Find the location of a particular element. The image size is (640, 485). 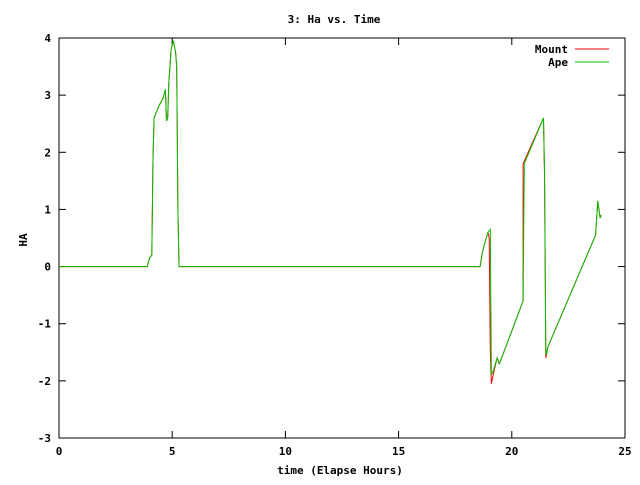

y-tick-label: -3 is located at coordinates (44, 438).